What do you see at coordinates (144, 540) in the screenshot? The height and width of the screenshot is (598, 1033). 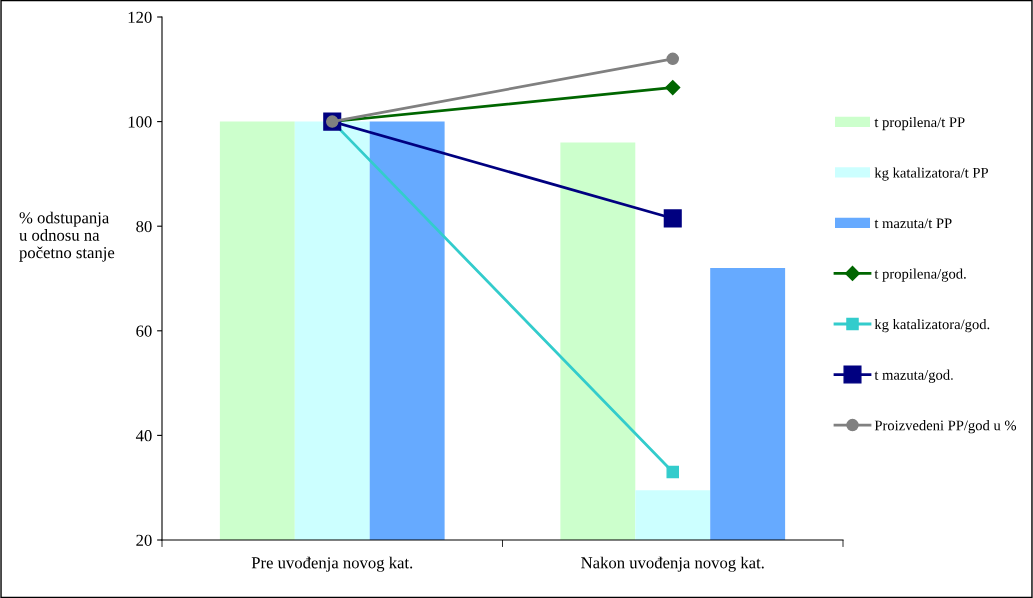 I see `y-tick-label: 20` at bounding box center [144, 540].